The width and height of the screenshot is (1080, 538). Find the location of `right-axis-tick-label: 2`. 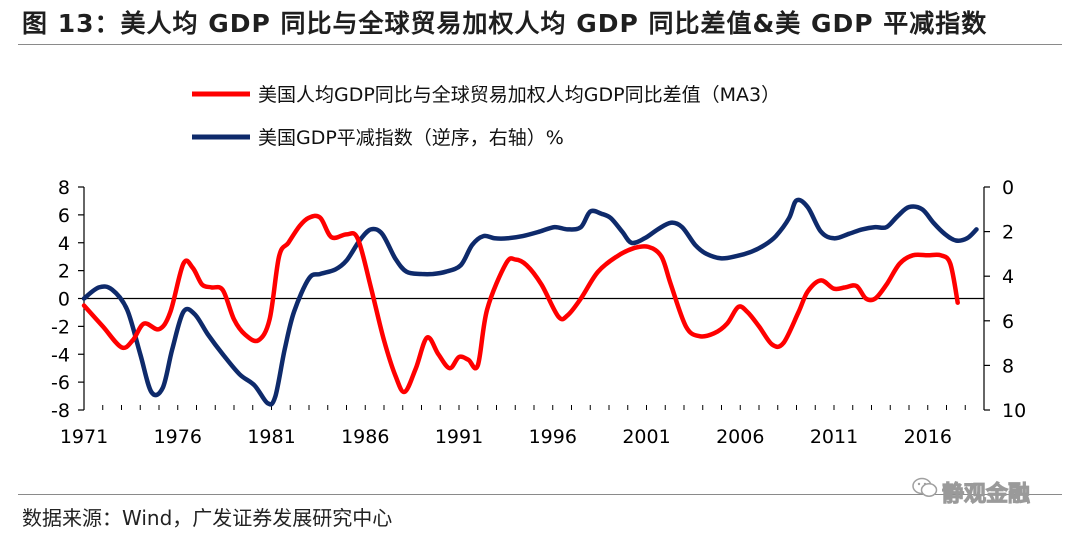

right-axis-tick-label: 2 is located at coordinates (1008, 233).